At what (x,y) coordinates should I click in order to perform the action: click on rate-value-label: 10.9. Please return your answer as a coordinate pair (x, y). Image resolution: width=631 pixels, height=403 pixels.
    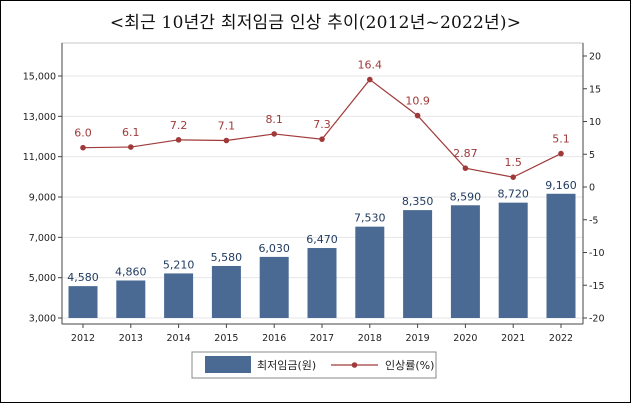
    Looking at the image, I should click on (417, 101).